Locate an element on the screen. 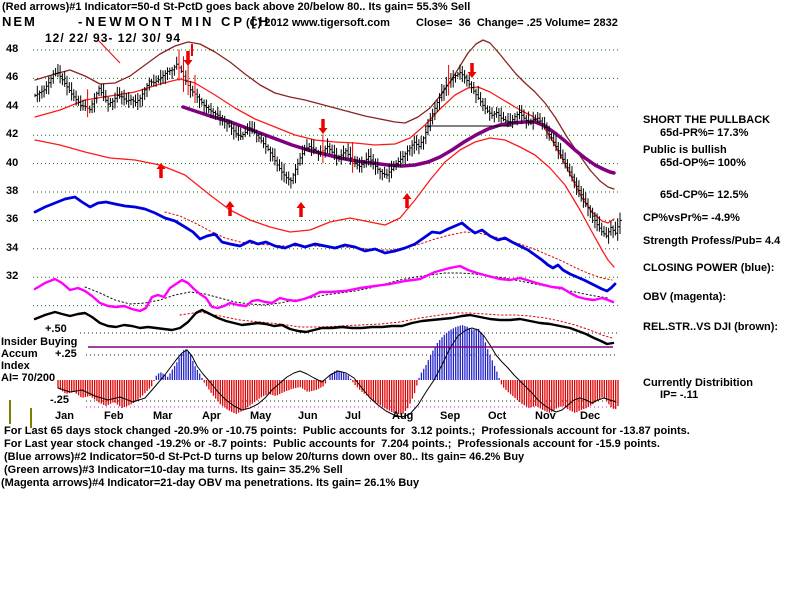  relative-strength-line is located at coordinates (324, 327).